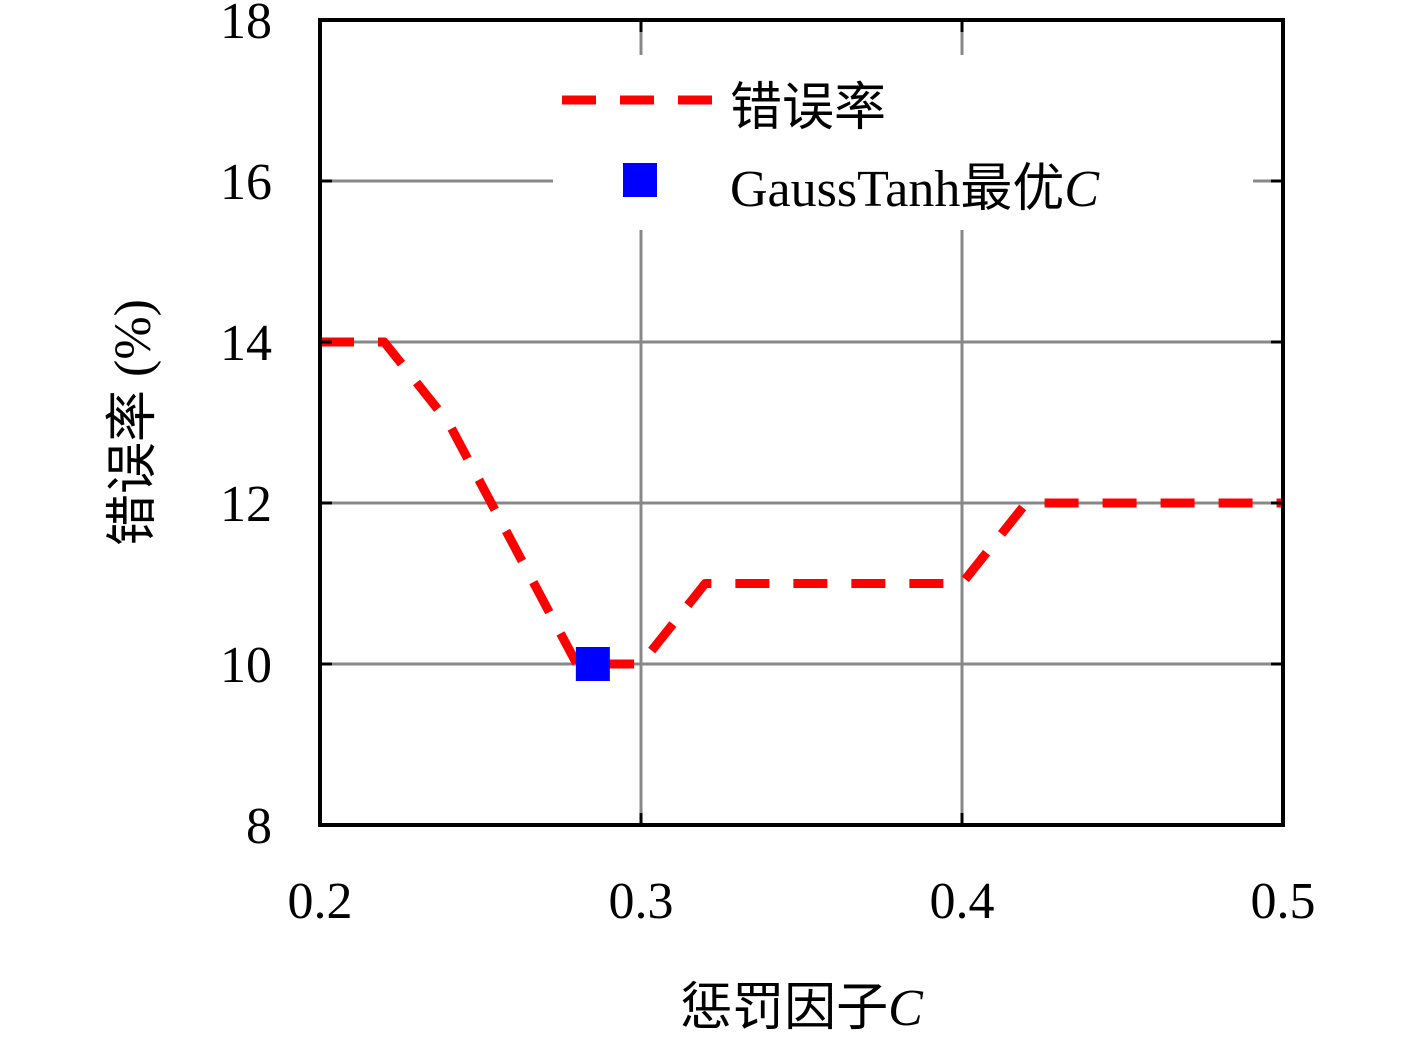  What do you see at coordinates (962, 901) in the screenshot?
I see `x-tick-label: 0.4` at bounding box center [962, 901].